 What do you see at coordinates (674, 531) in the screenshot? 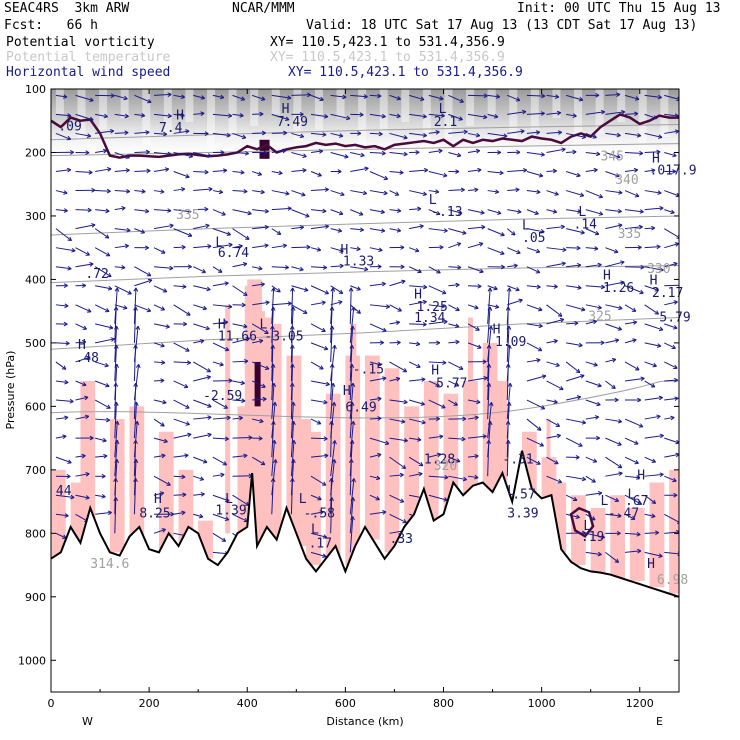
I see `pv-shading` at bounding box center [674, 531].